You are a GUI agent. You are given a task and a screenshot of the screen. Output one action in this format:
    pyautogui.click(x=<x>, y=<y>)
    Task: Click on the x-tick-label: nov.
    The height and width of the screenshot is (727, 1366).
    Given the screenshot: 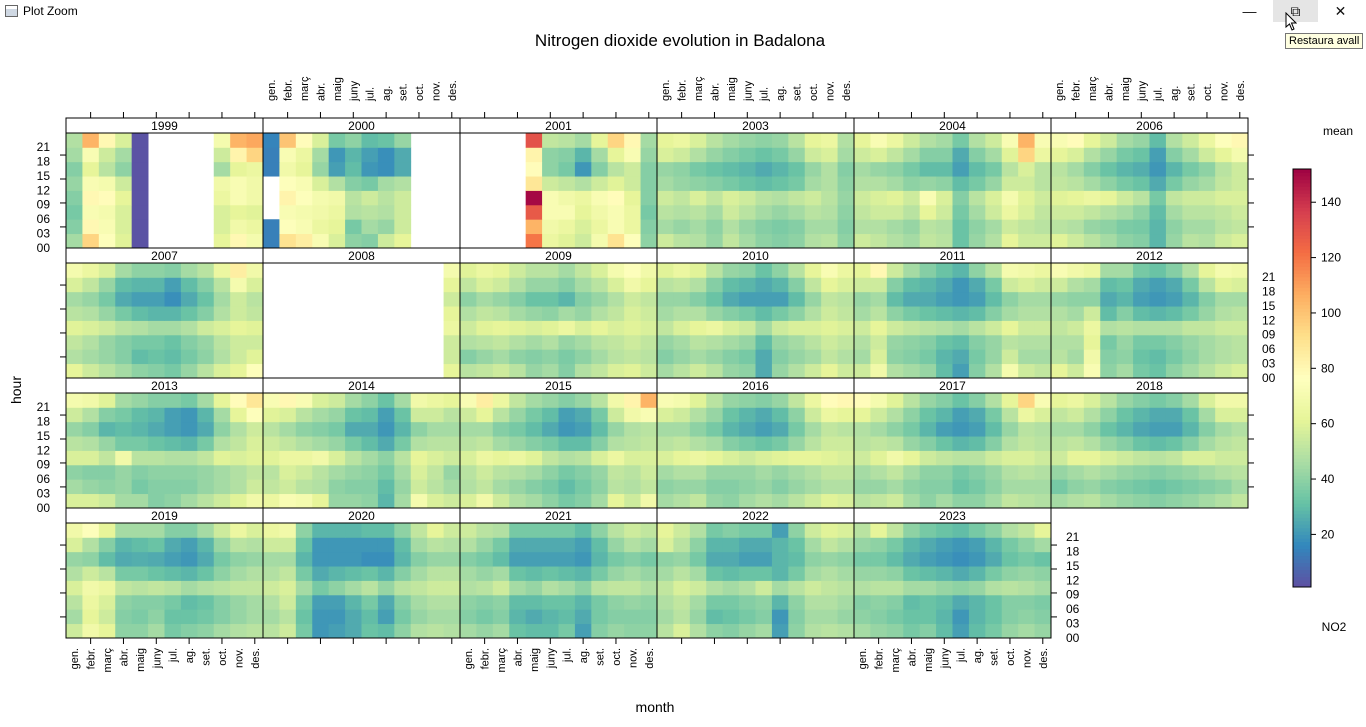 What is the action you would take?
    pyautogui.click(x=1224, y=91)
    